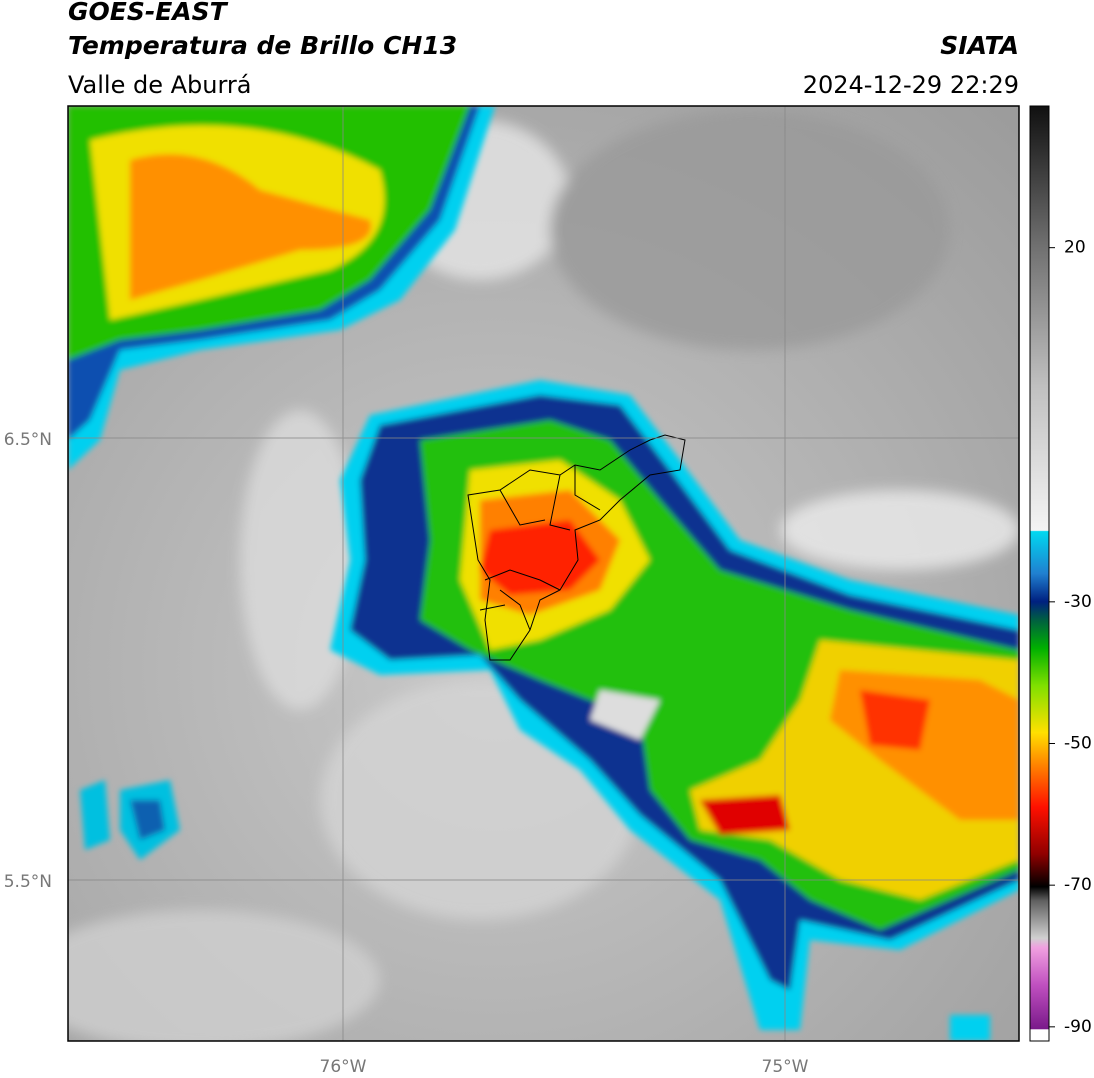  I want to click on colorbar-tick-label: -90, so click(1078, 1027).